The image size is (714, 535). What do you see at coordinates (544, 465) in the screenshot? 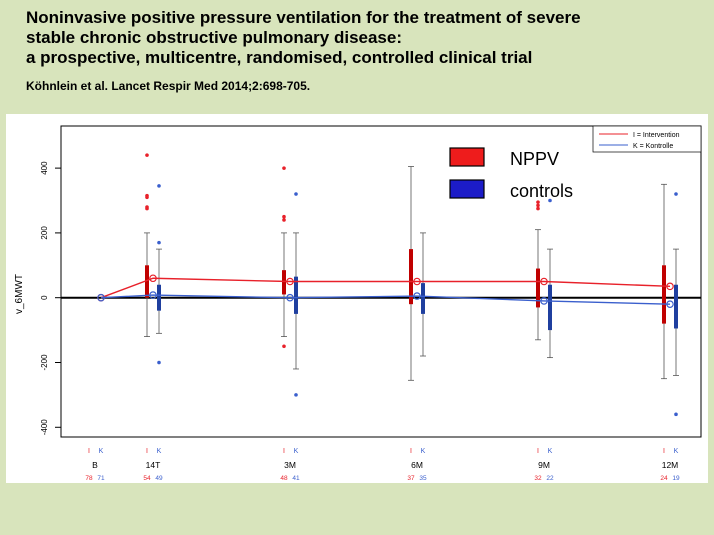
I see `category-label: 9M` at bounding box center [544, 465].